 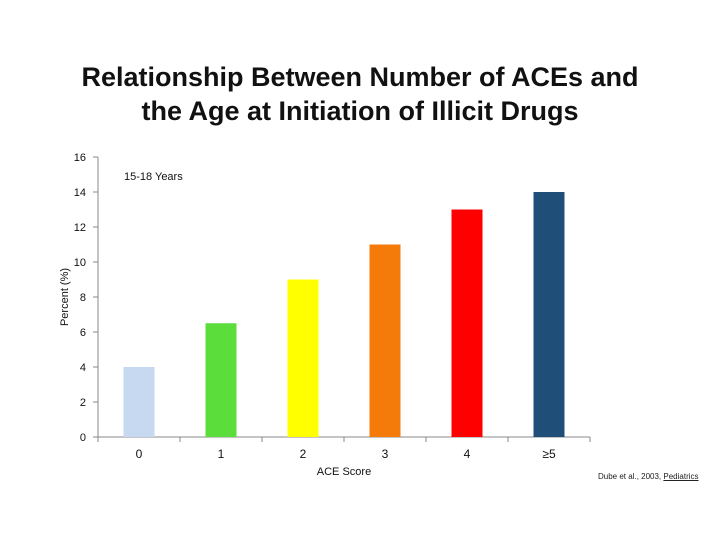 I want to click on y-tick-label: 16, so click(x=80, y=158).